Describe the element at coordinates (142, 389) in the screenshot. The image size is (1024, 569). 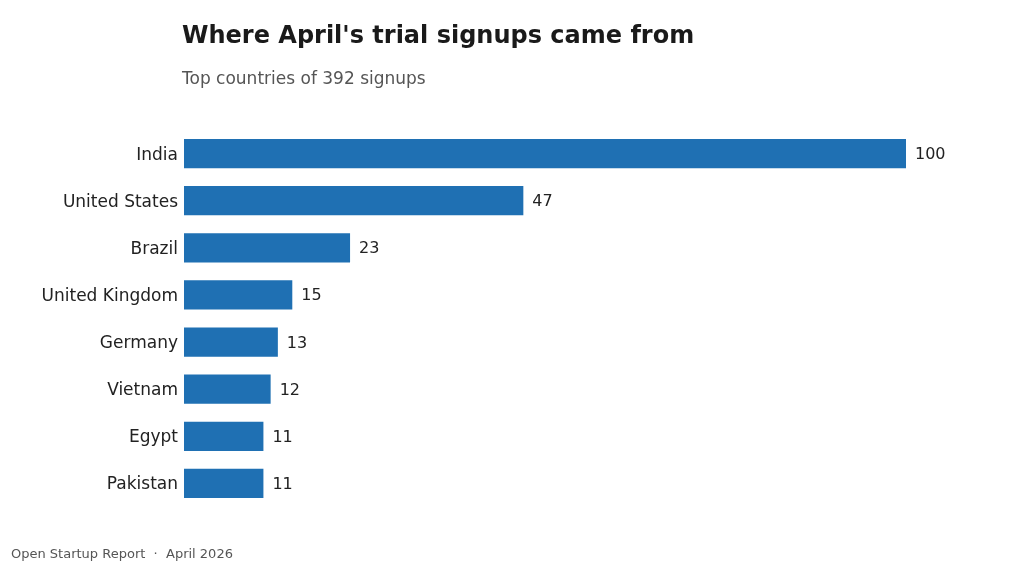
I see `y-tick-label: Vietnam` at that location.